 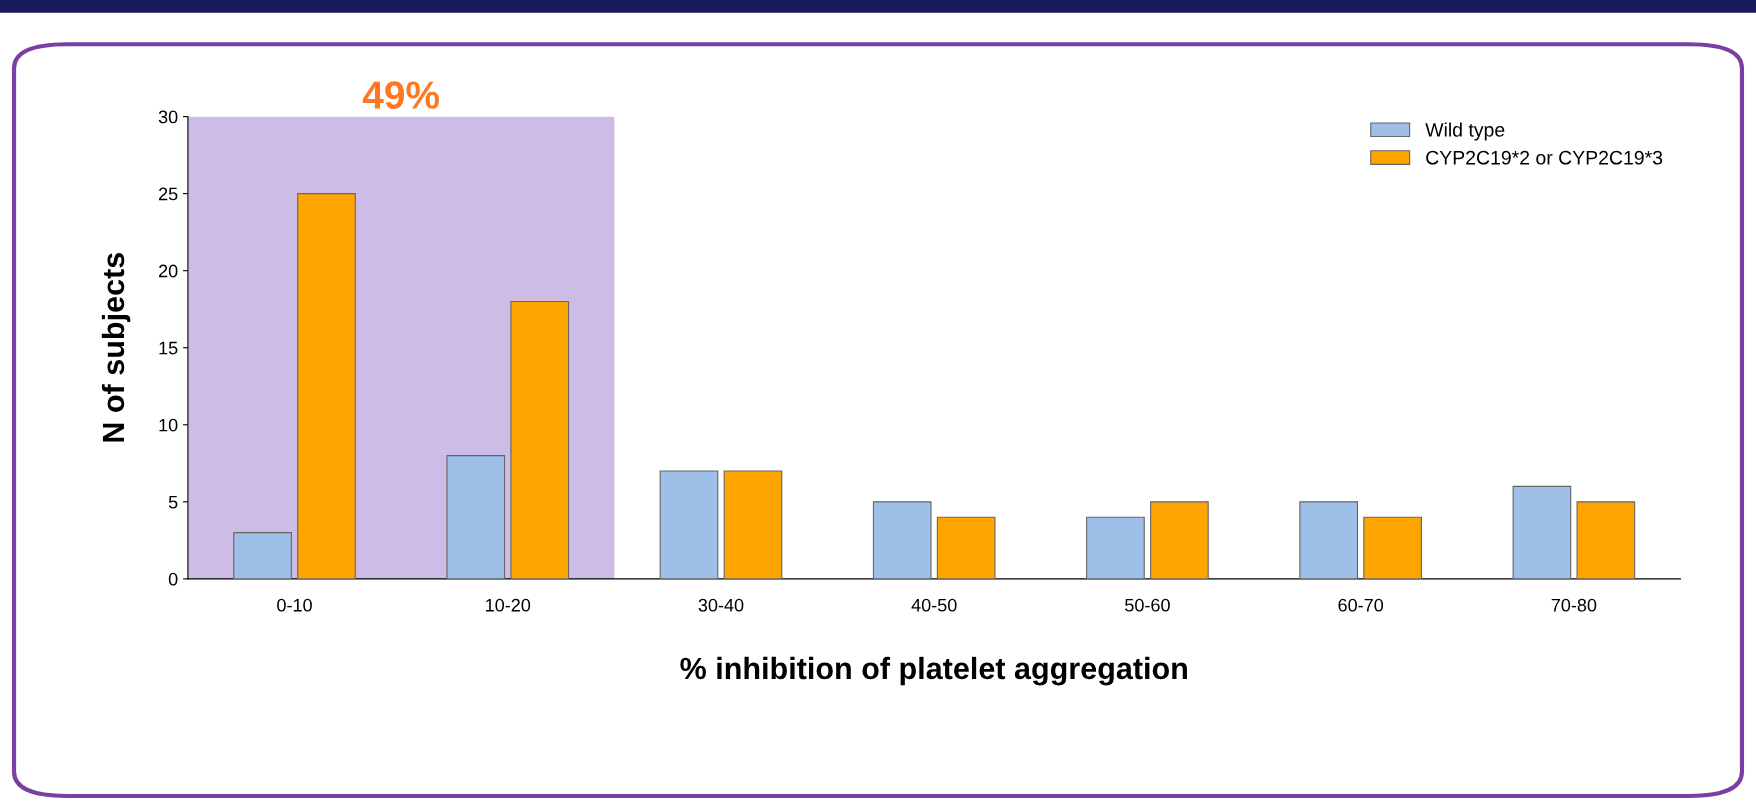 I want to click on y-tick-label: 30, so click(x=168, y=117).